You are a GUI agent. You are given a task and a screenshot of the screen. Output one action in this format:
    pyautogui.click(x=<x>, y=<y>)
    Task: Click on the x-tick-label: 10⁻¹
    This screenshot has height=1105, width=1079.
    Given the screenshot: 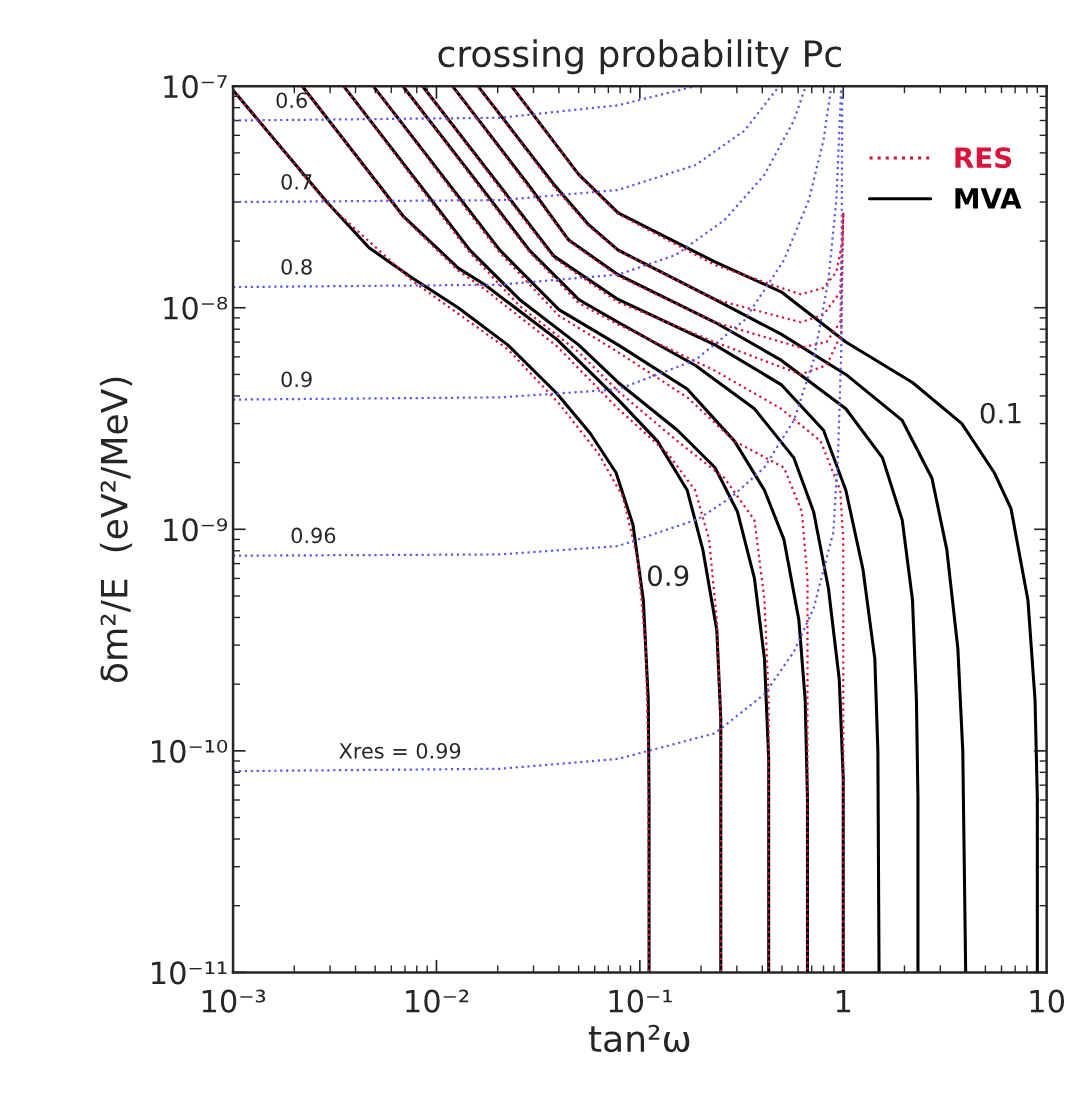 What is the action you would take?
    pyautogui.click(x=640, y=1001)
    